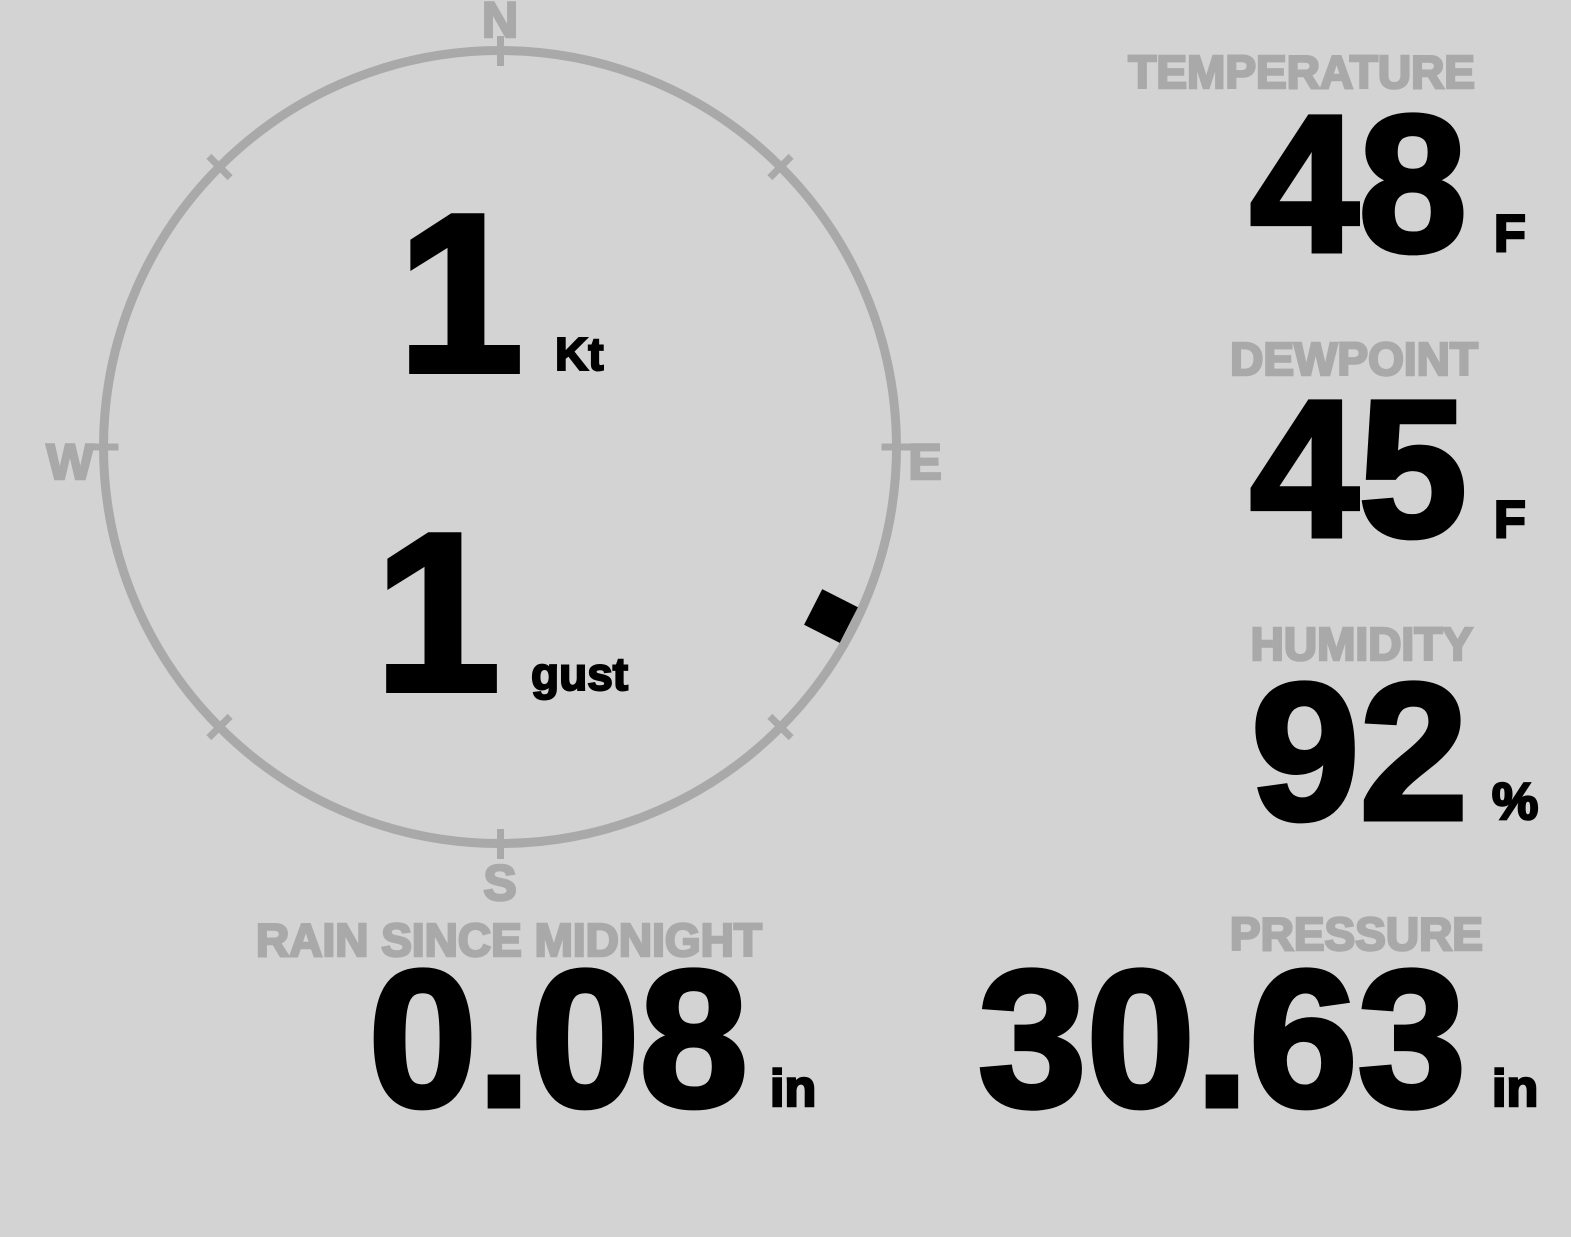  I want to click on wind-gust-unit: gust, so click(579, 674).